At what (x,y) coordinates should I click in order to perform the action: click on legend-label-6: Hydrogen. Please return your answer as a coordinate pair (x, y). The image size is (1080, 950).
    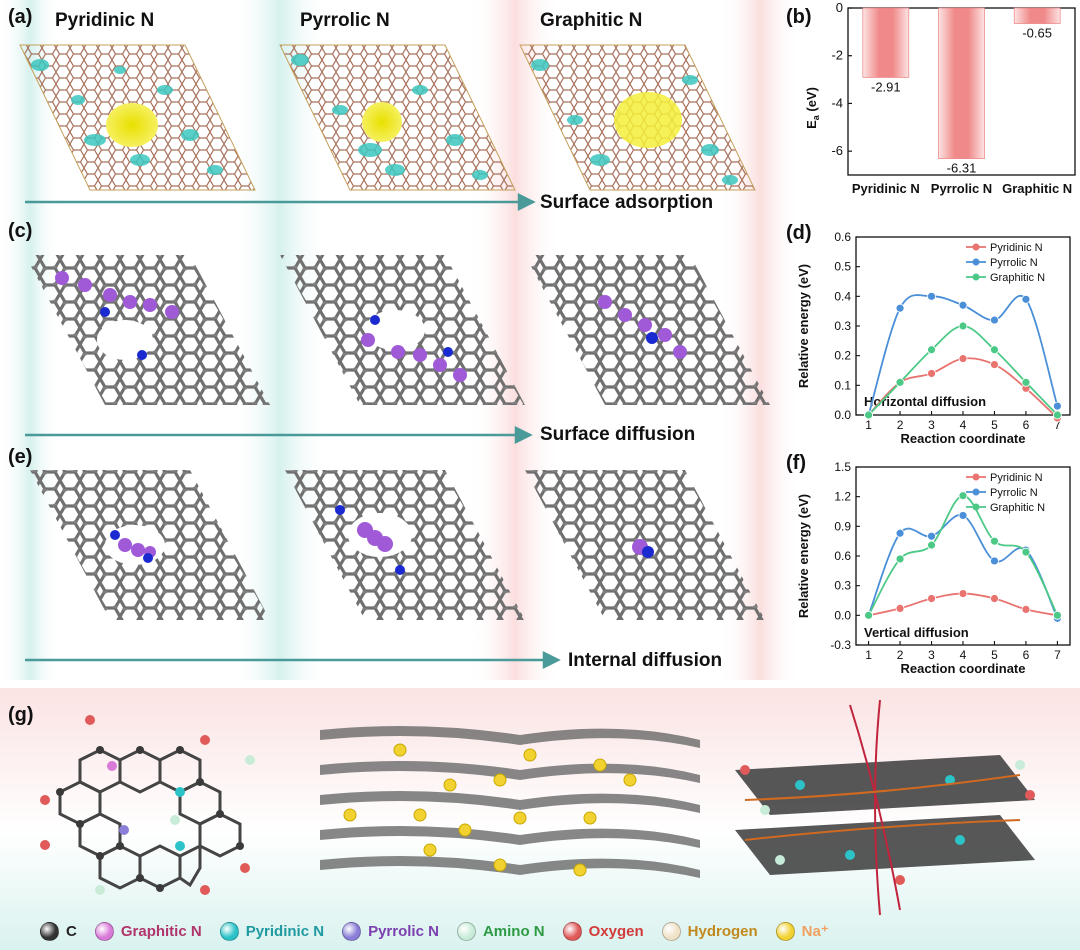
    Looking at the image, I should click on (722, 931).